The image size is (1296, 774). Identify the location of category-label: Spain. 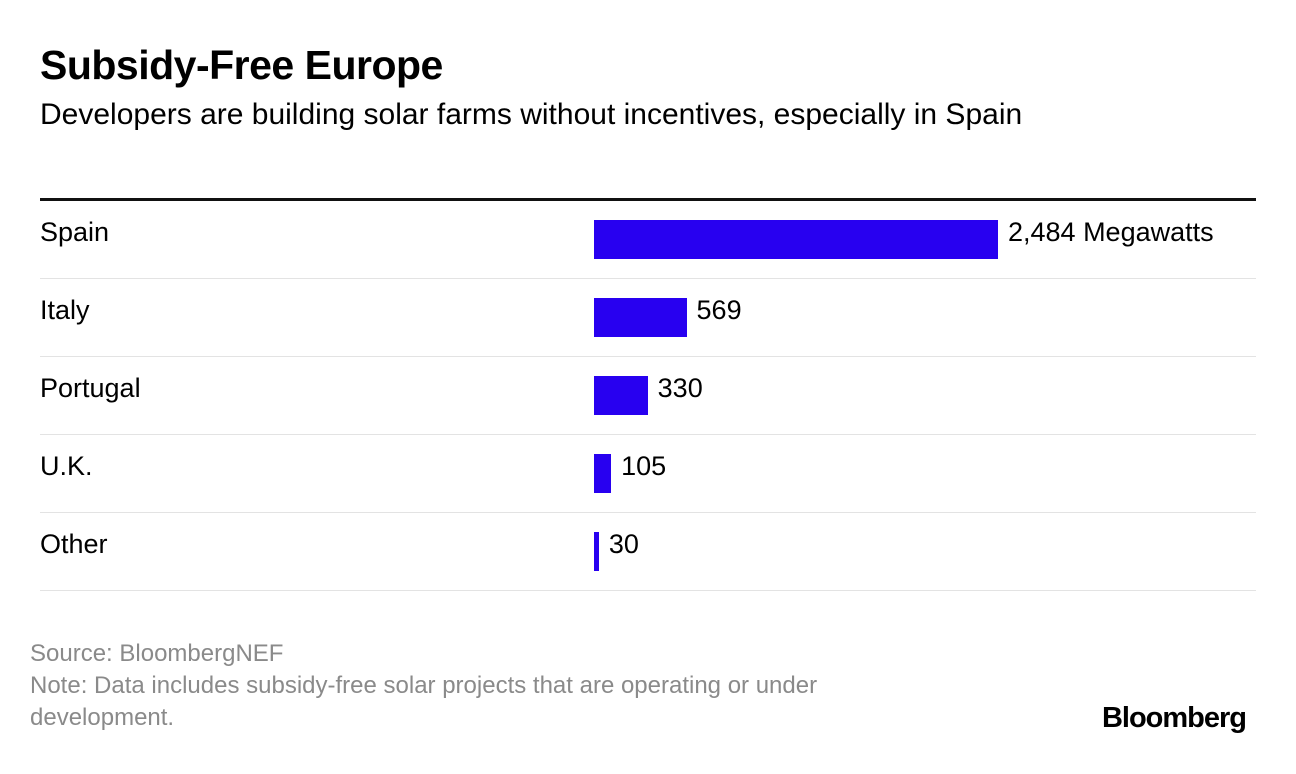
(75, 232).